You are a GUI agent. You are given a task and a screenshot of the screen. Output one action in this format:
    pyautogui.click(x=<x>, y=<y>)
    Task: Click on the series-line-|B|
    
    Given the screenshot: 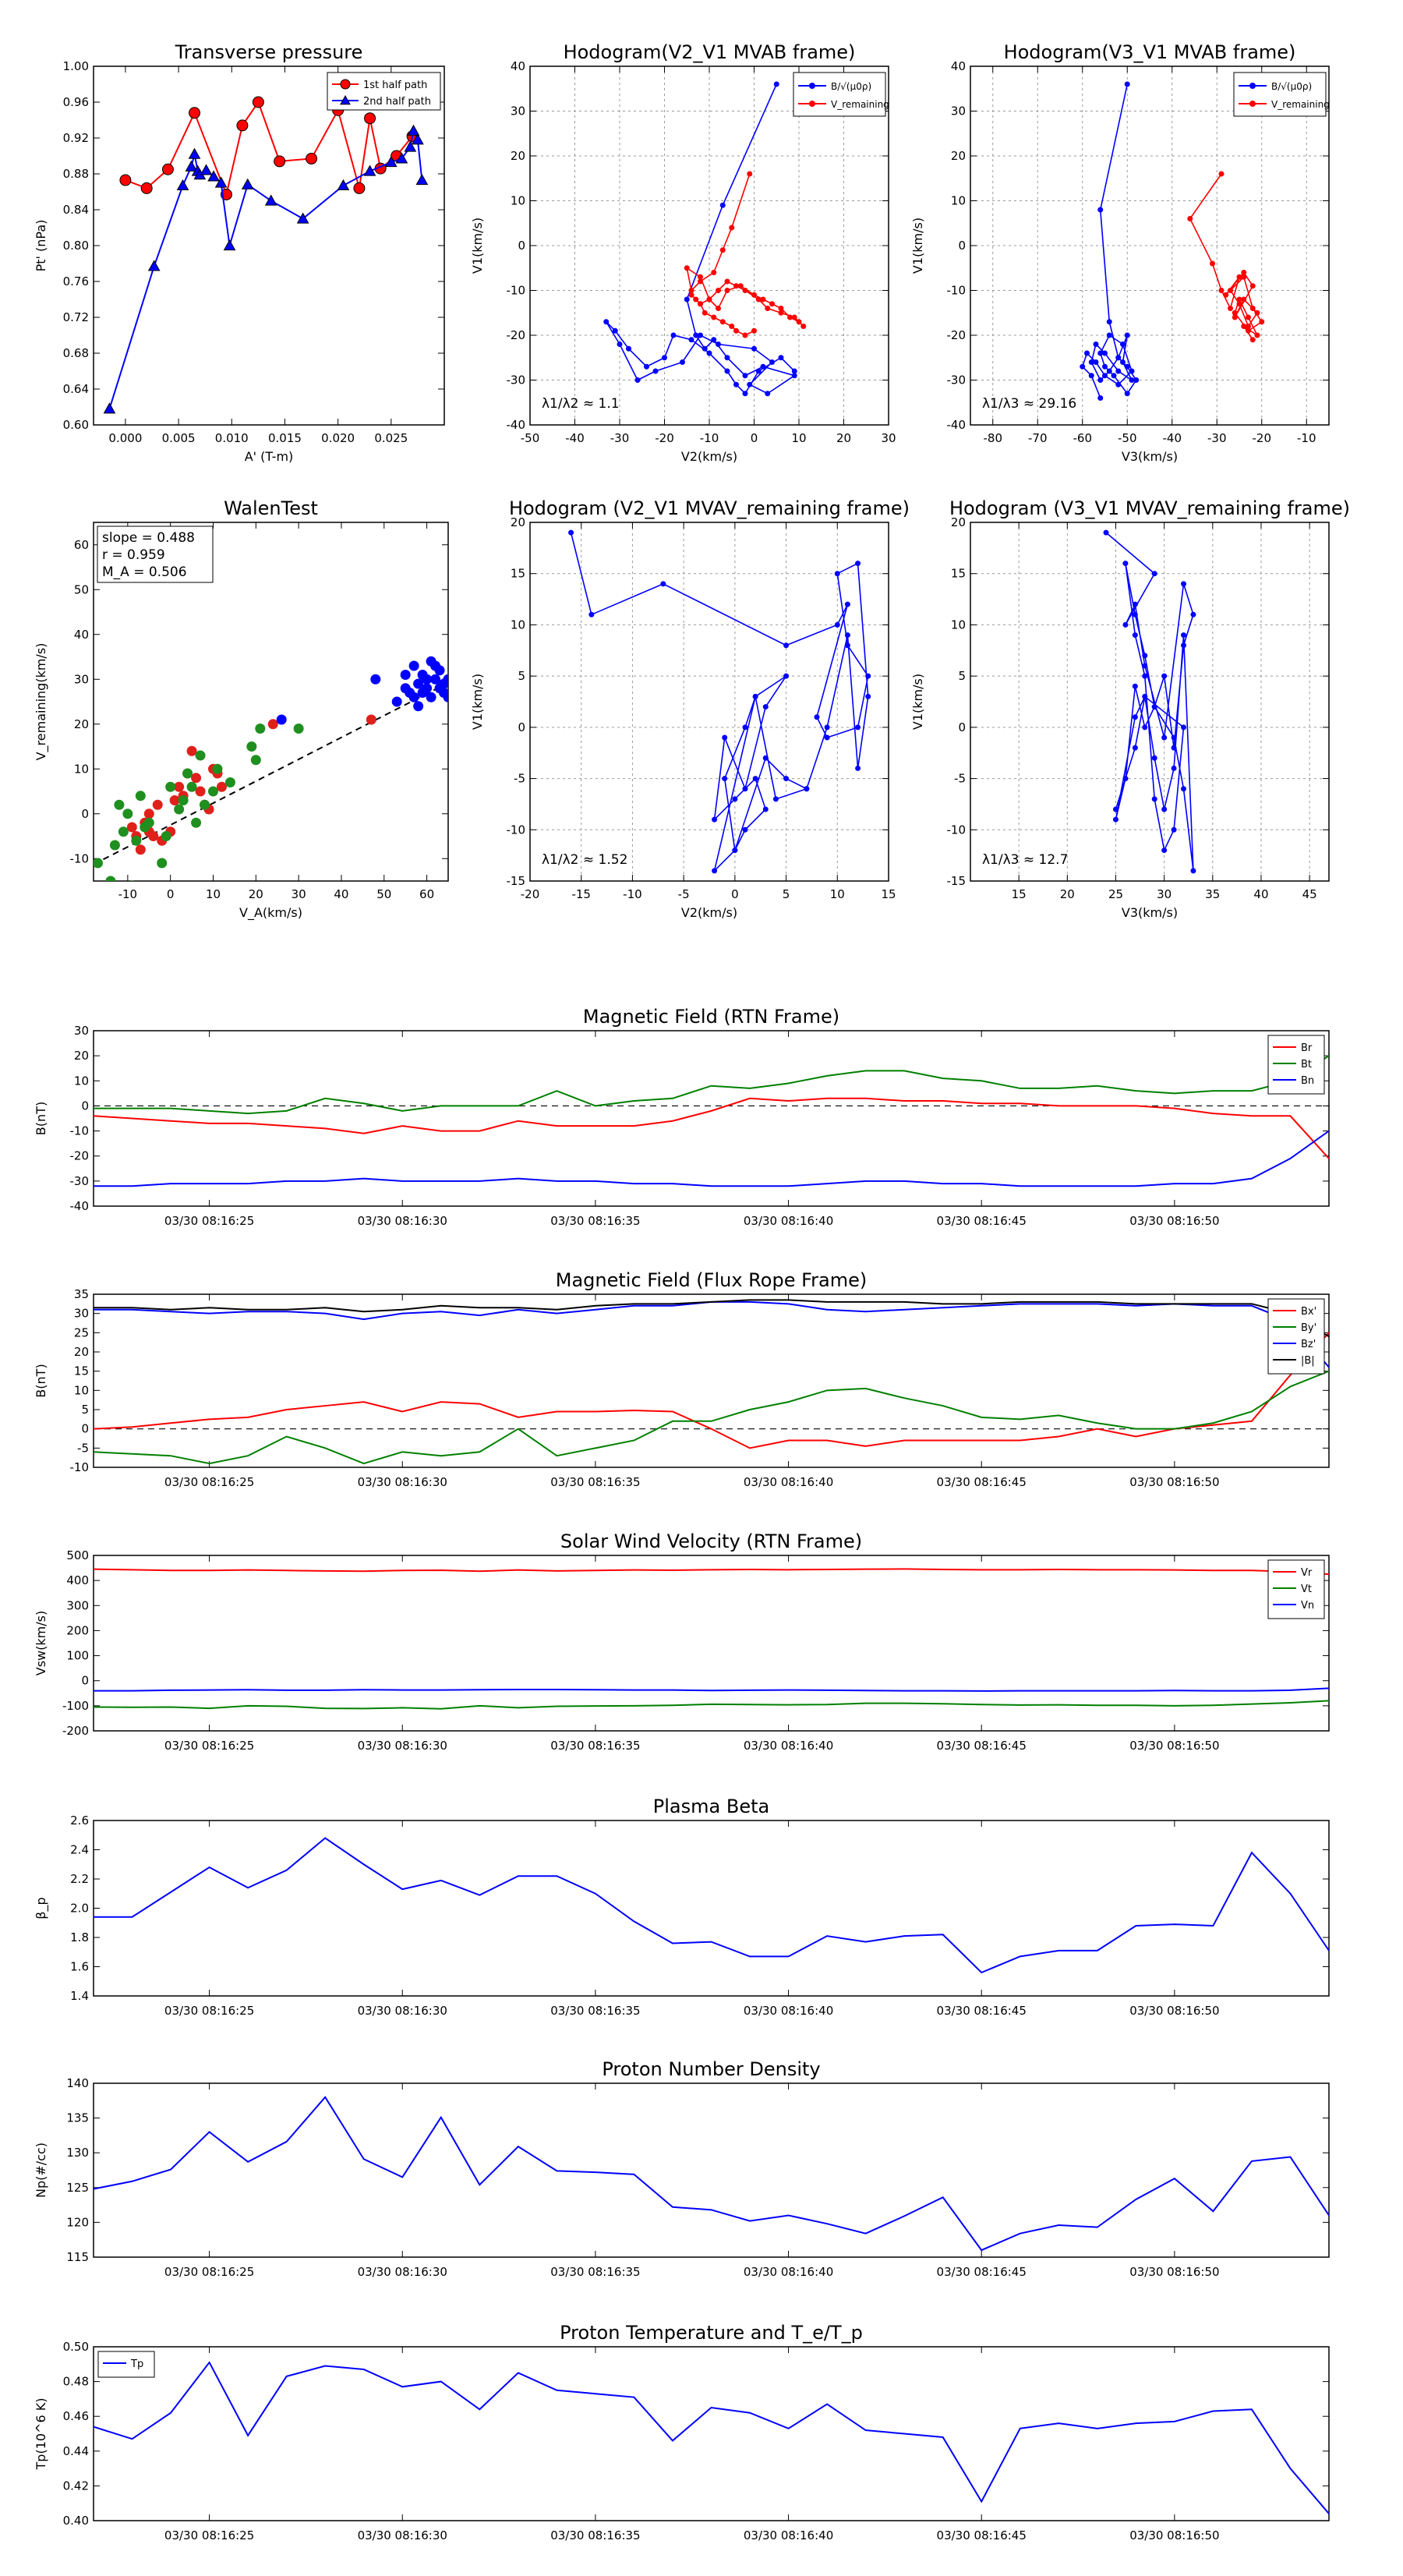 What is the action you would take?
    pyautogui.click(x=711, y=1318)
    